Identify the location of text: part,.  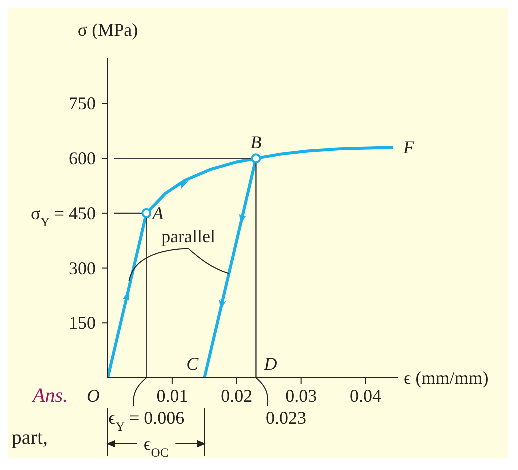
(30, 438).